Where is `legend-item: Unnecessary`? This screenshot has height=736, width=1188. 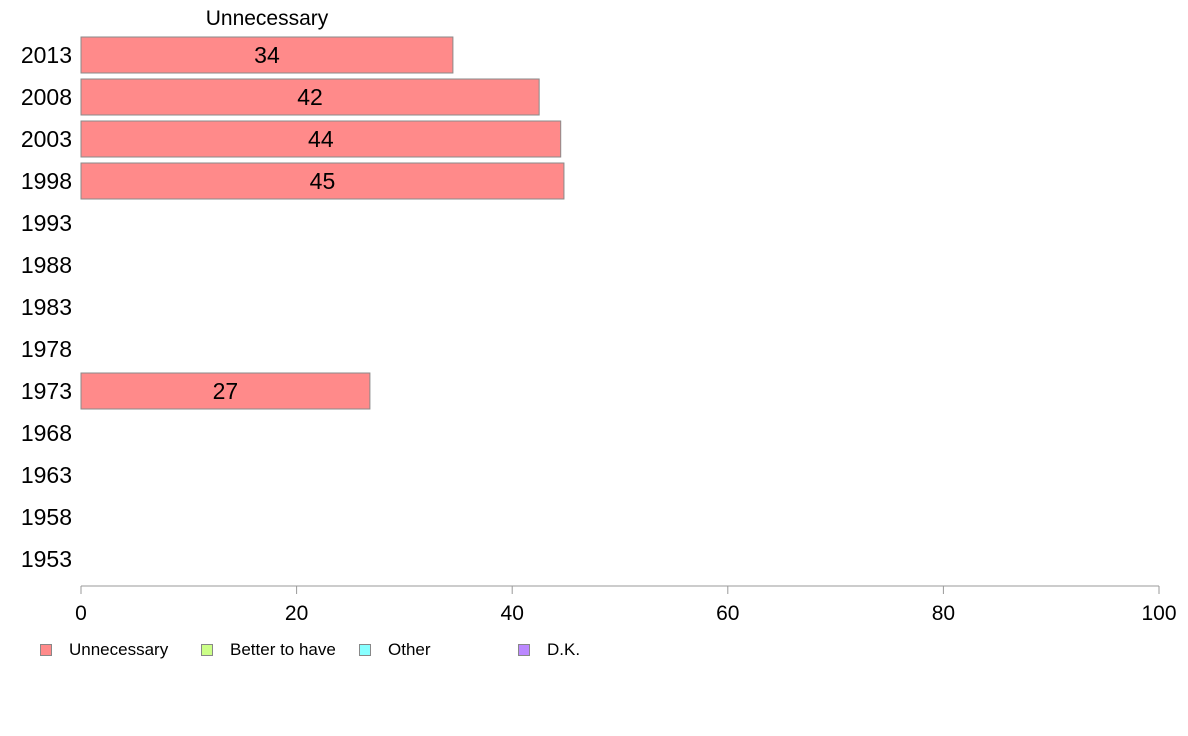 legend-item: Unnecessary is located at coordinates (104, 650).